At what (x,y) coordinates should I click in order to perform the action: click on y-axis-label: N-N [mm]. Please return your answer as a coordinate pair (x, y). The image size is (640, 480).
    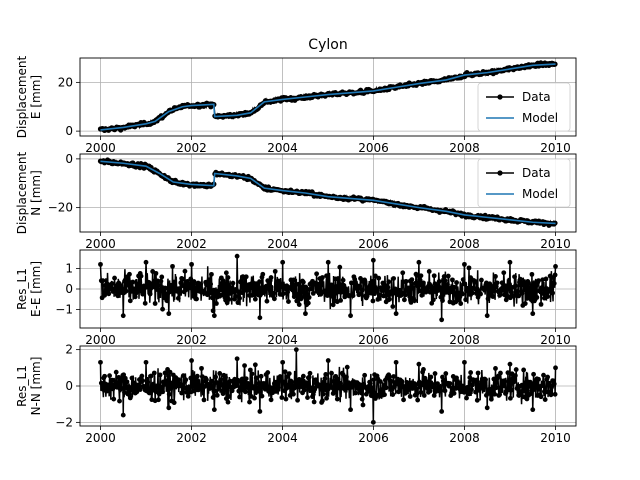
    Looking at the image, I should click on (36, 386).